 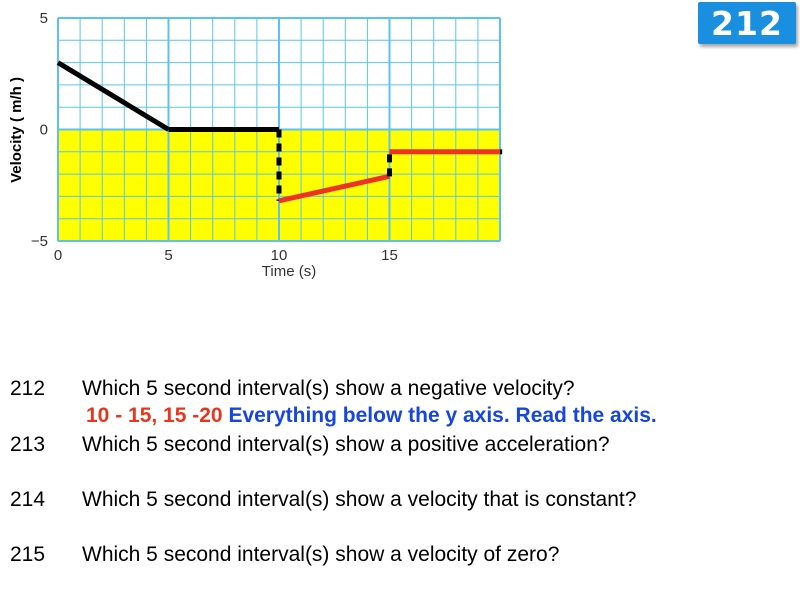 What do you see at coordinates (389, 255) in the screenshot?
I see `x-tick-label: 15` at bounding box center [389, 255].